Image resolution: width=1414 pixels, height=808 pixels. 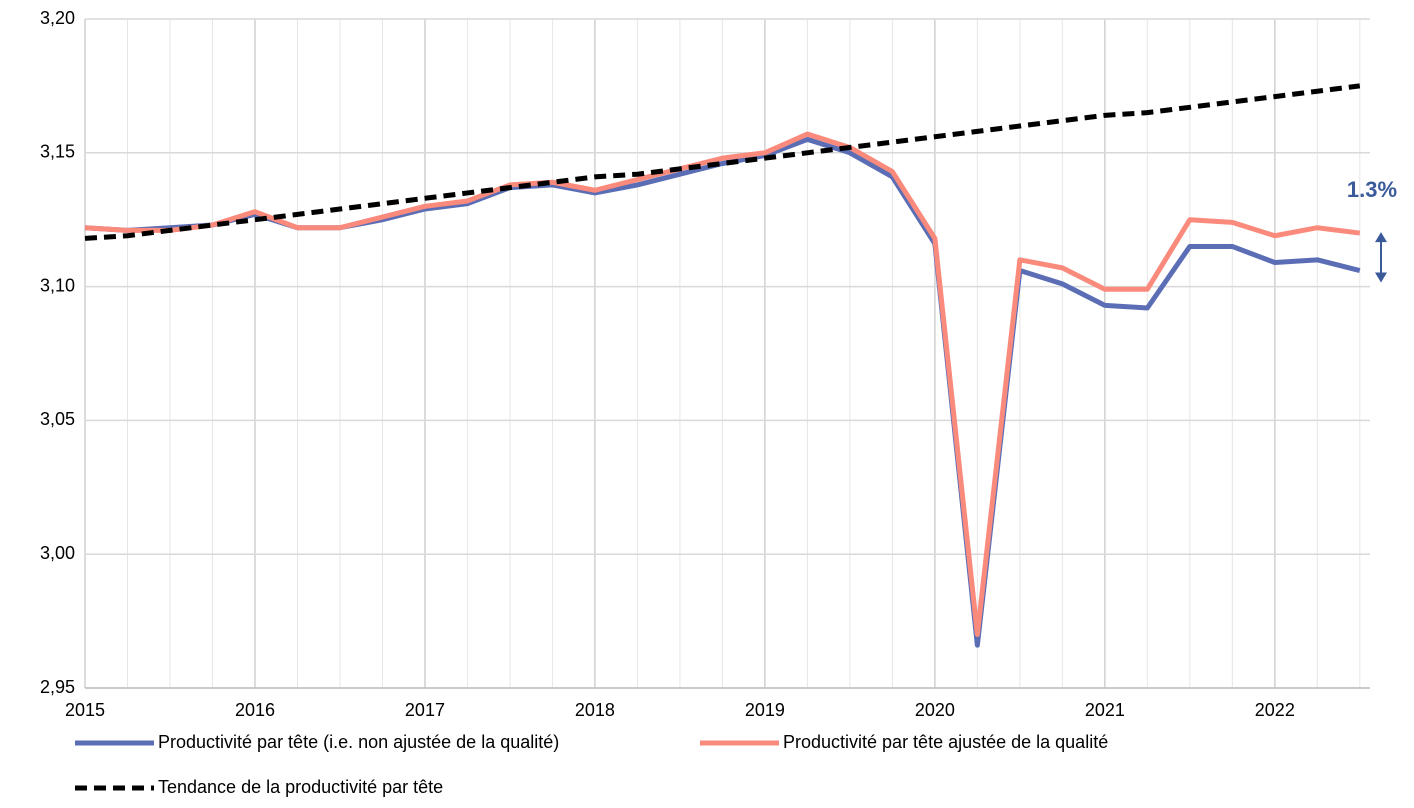 I want to click on y-tick-label: 3,00, so click(x=57, y=553).